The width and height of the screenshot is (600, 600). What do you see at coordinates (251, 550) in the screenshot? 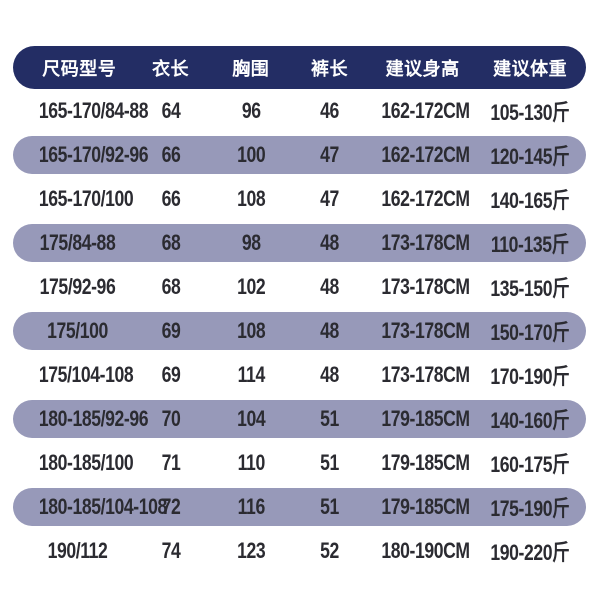
I see `cell-chest: 123` at bounding box center [251, 550].